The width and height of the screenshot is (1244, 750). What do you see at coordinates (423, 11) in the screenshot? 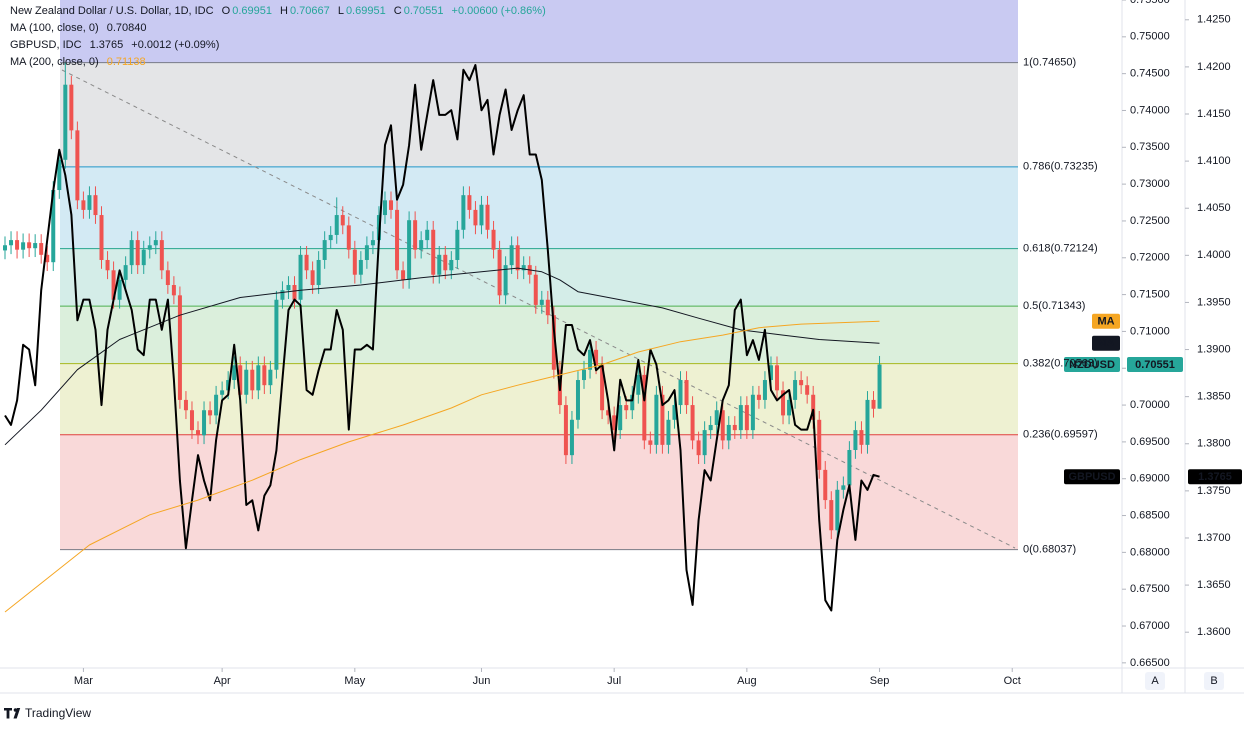
I see `ohlc-value: 0.70551` at bounding box center [423, 11].